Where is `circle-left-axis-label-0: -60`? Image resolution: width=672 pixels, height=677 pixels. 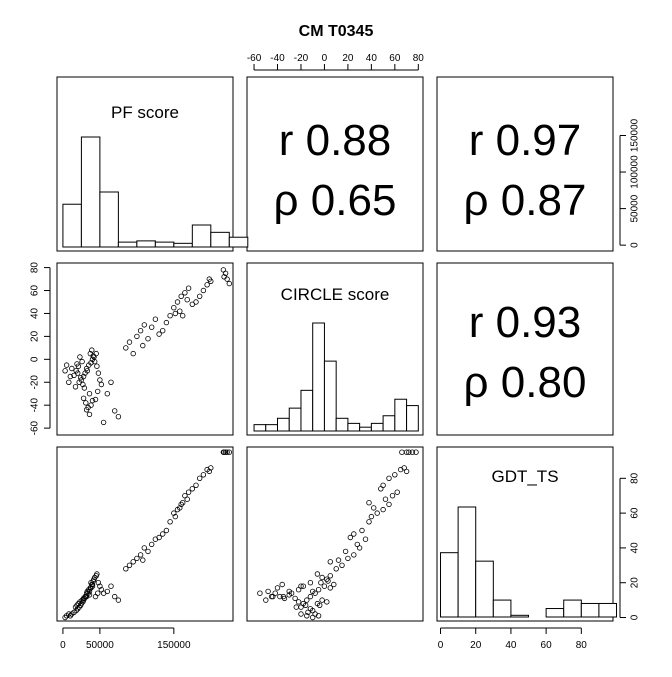 circle-left-axis-label-0: -60 is located at coordinates (35, 427).